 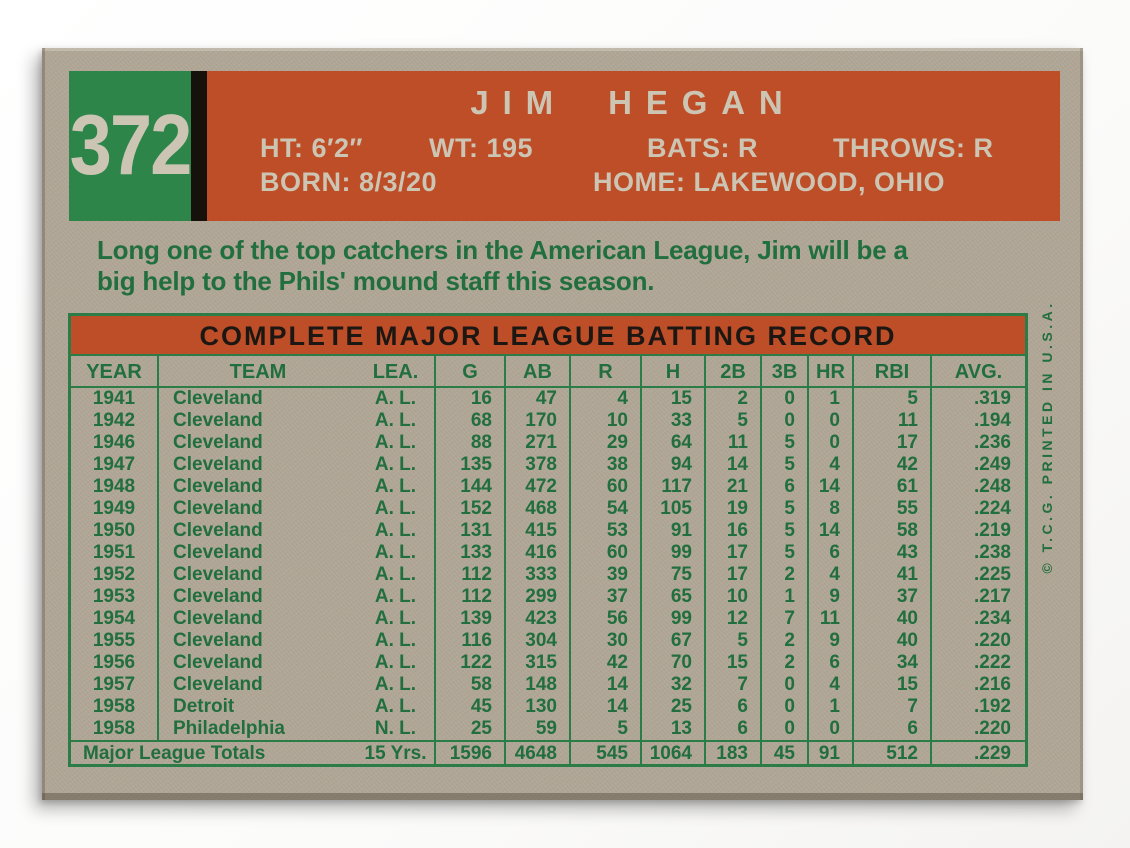 I want to click on table-row: 1952 Cleveland A. L. 112 333 39 75 17 2 4 41 .225, so click(x=548, y=575).